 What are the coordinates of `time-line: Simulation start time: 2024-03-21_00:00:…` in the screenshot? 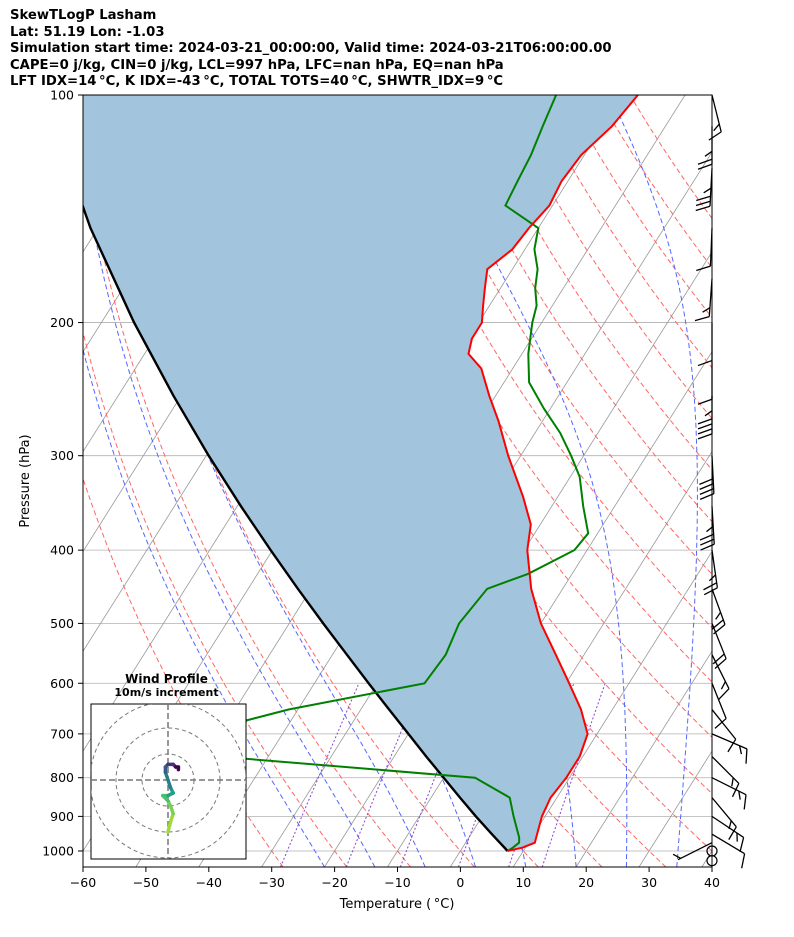 It's located at (311, 49).